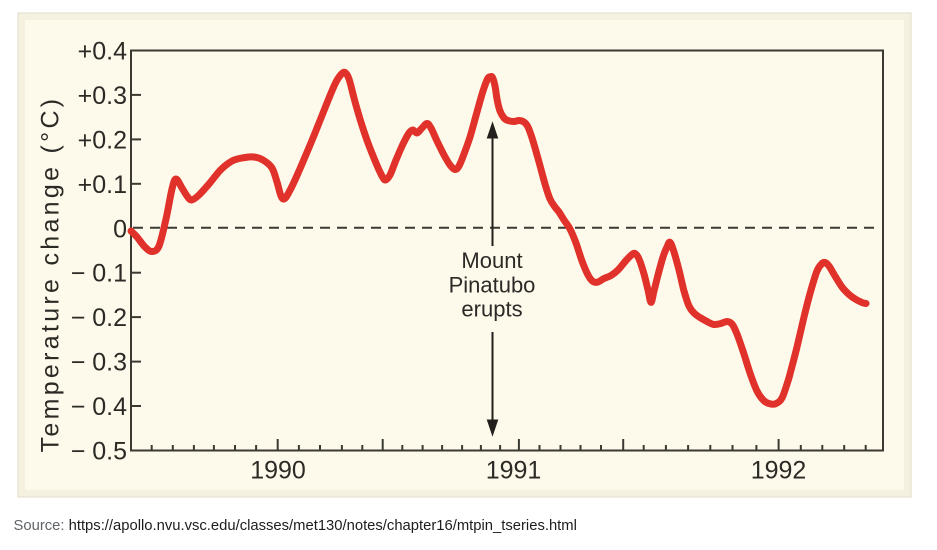  What do you see at coordinates (99, 363) in the screenshot?
I see `svg-text: − 0.3` at bounding box center [99, 363].